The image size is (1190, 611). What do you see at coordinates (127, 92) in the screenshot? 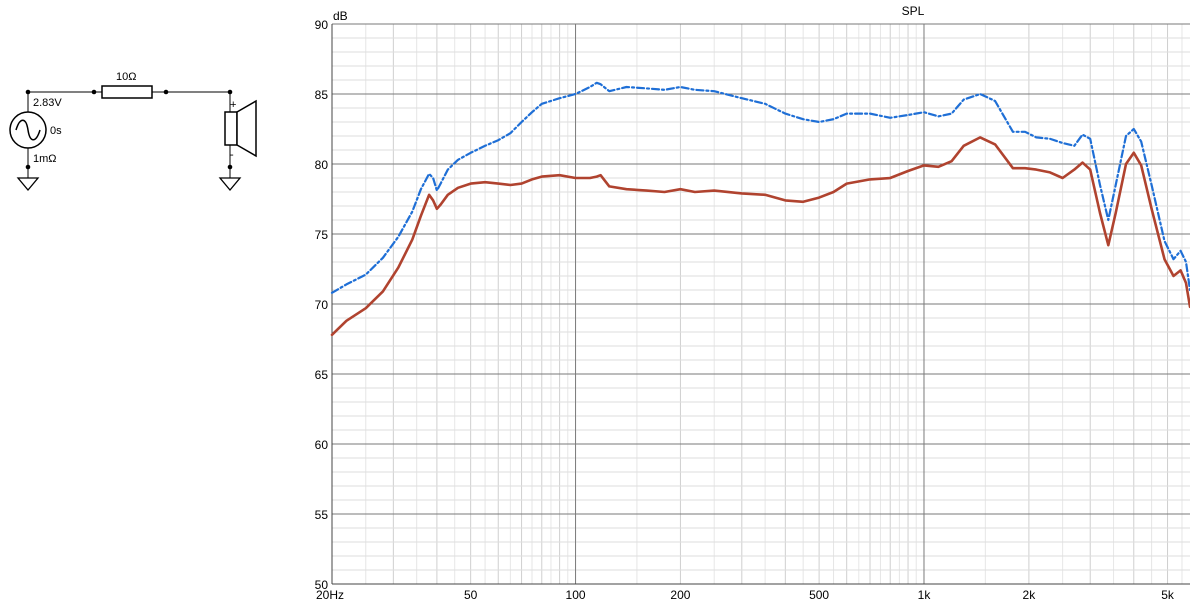
I see `resistor` at bounding box center [127, 92].